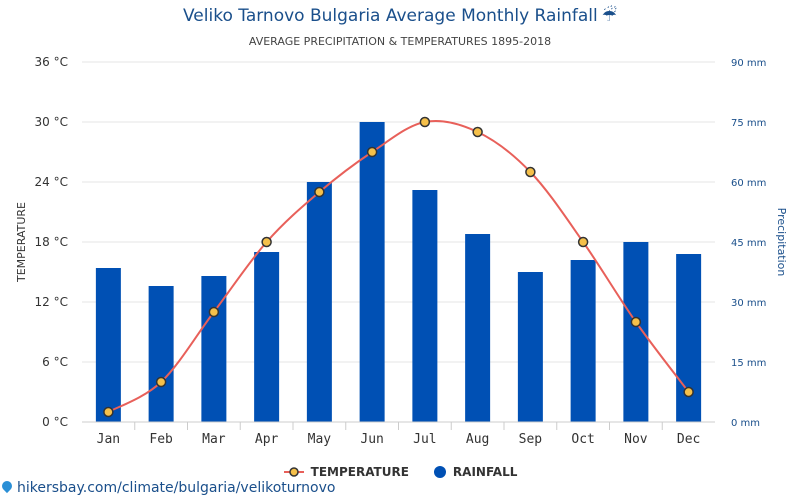 This screenshot has width=800, height=500. I want to click on x-tick-label: Sep, so click(531, 439).